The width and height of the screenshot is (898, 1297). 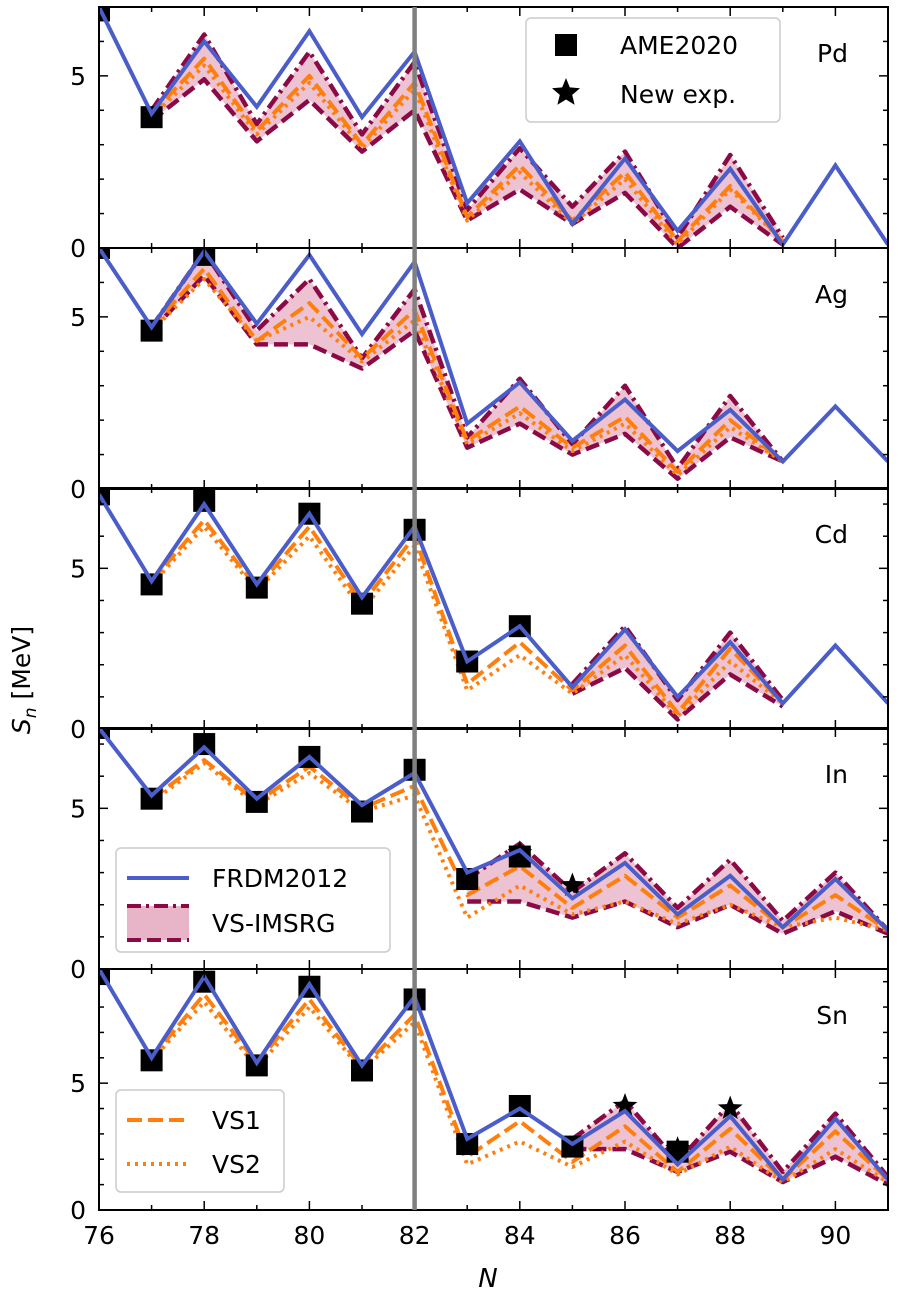 What do you see at coordinates (253, 900) in the screenshot?
I see `legend-mid: FRDM2012 VS-IMSRG` at bounding box center [253, 900].